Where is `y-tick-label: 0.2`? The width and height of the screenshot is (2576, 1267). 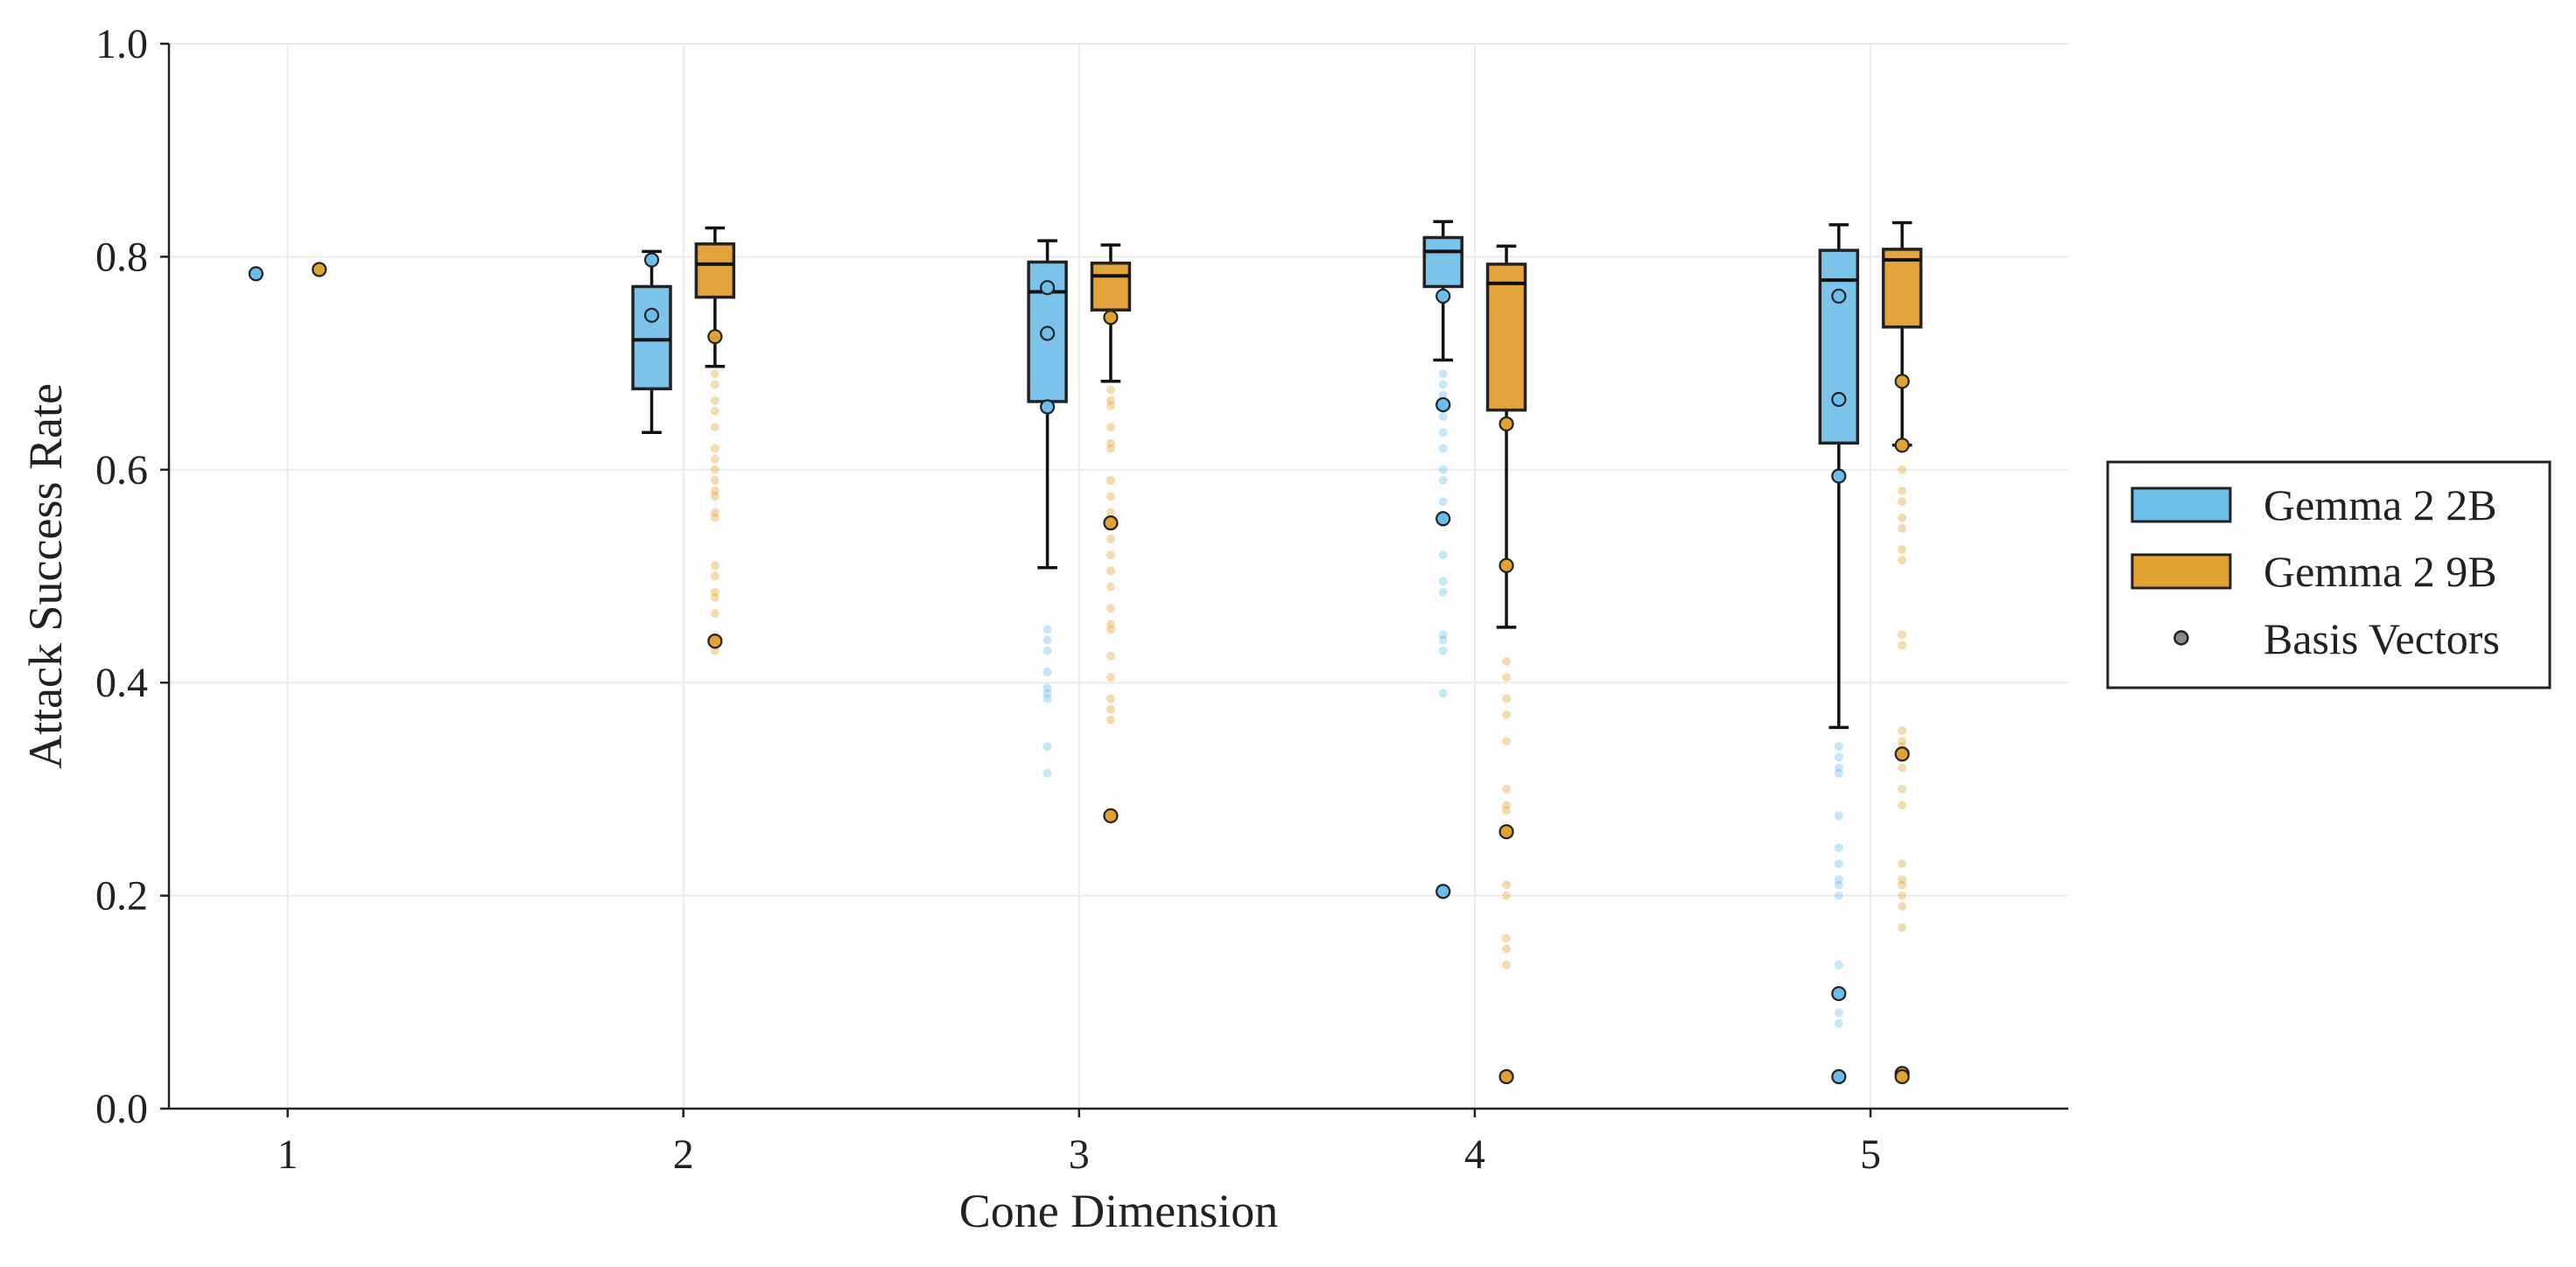
y-tick-label: 0.2 is located at coordinates (122, 896).